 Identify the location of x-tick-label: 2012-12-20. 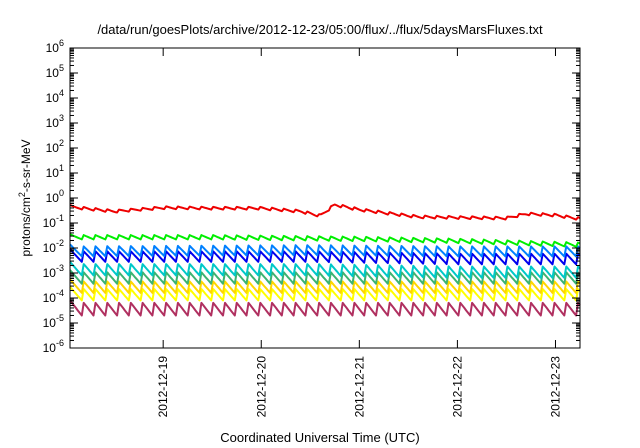
(261, 387).